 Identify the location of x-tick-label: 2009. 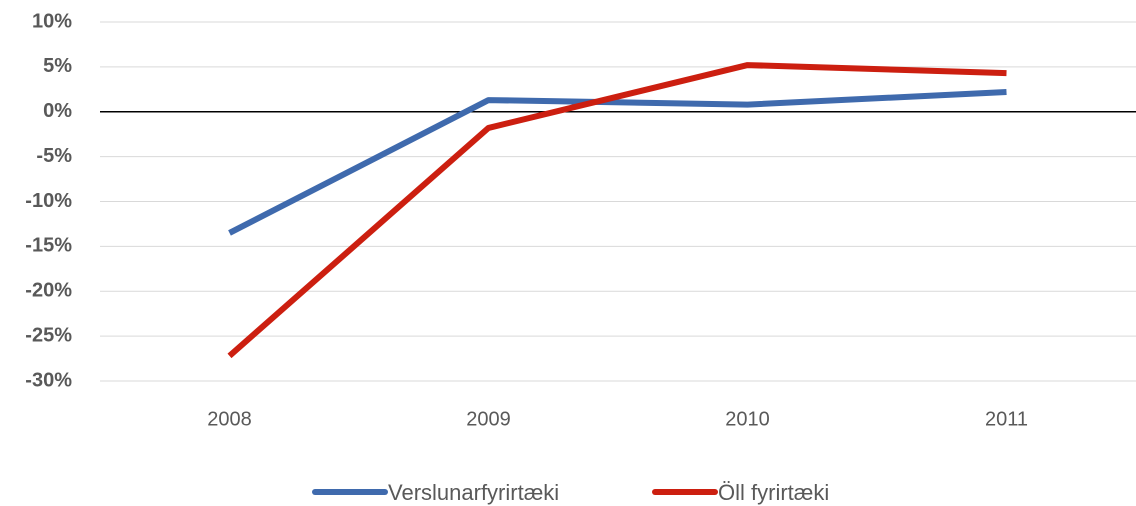
(488, 419).